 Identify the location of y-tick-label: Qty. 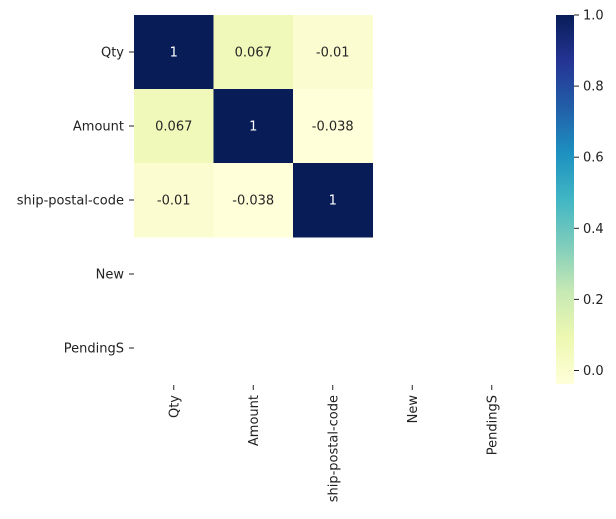
(112, 53).